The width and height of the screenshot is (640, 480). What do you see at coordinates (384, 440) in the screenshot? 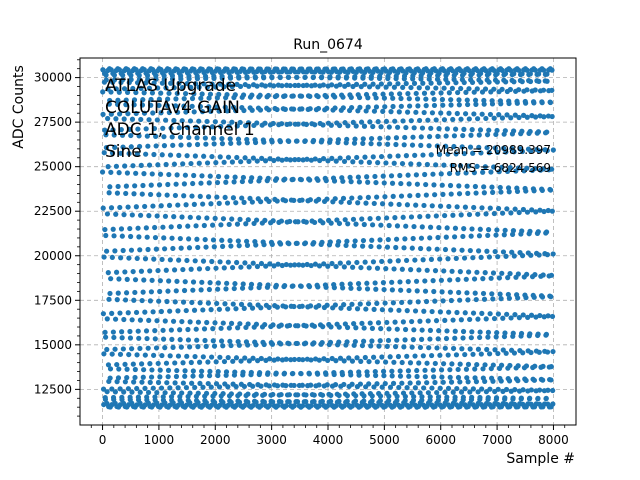
I see `x-tick-label: 5000` at bounding box center [384, 440].